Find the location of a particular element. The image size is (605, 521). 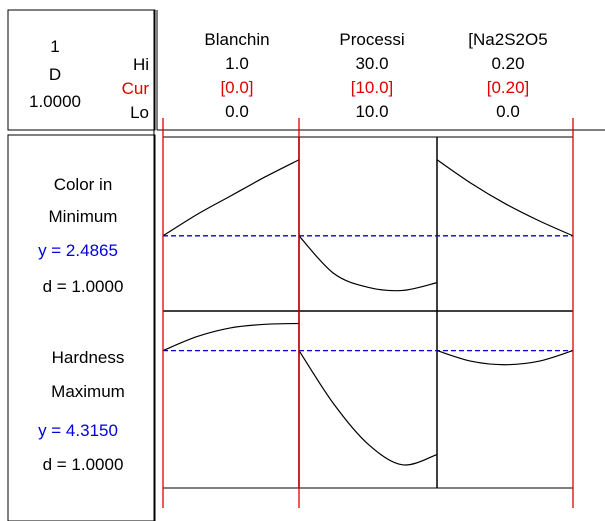

factor-hi: 0.20 is located at coordinates (508, 63).